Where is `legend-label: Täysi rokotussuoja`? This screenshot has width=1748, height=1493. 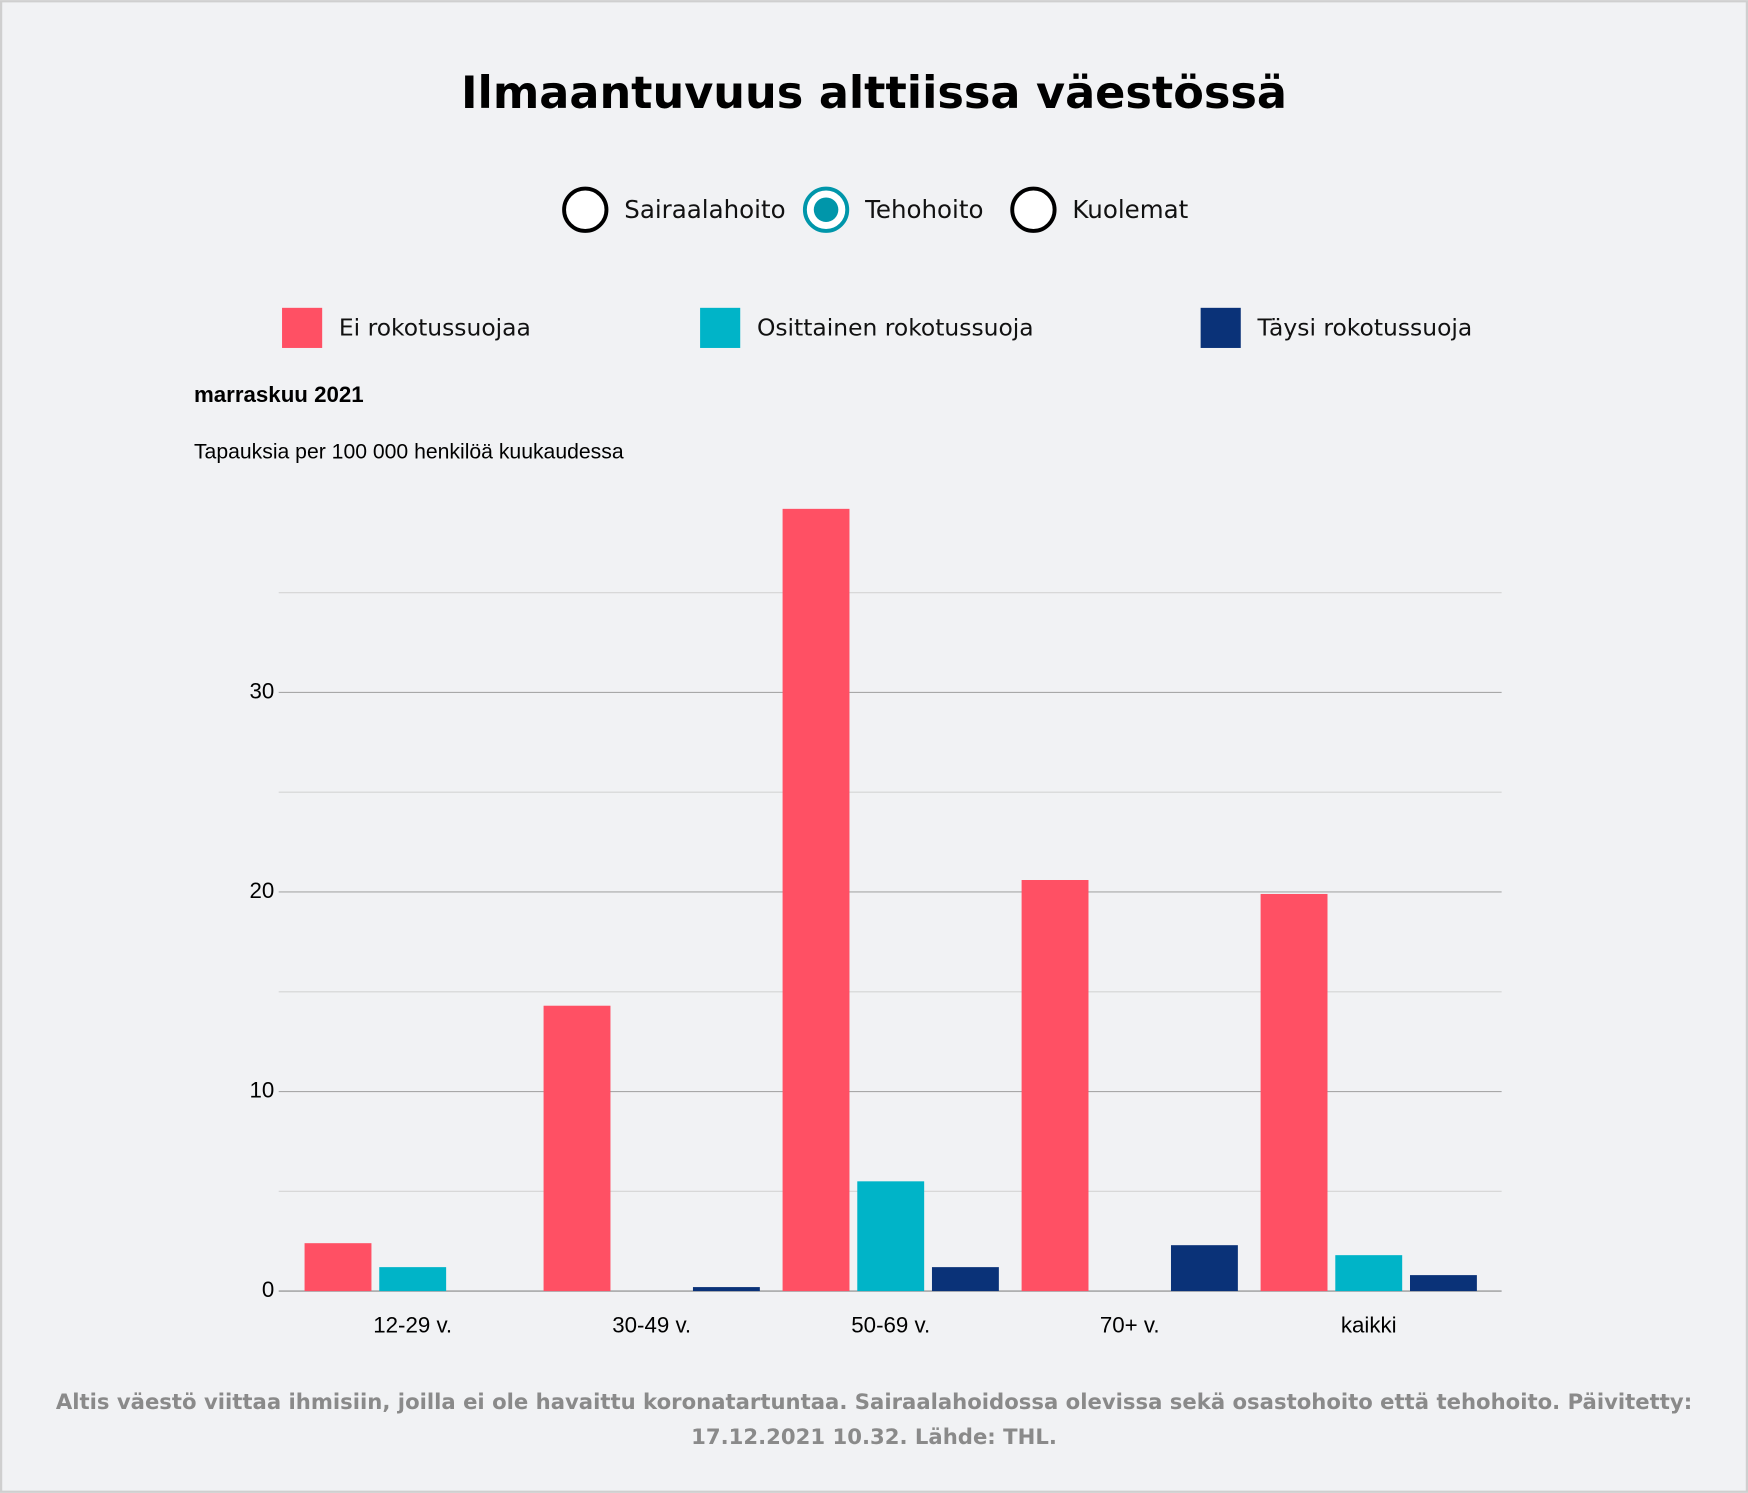
legend-label: Täysi rokotussuoja is located at coordinates (1364, 328).